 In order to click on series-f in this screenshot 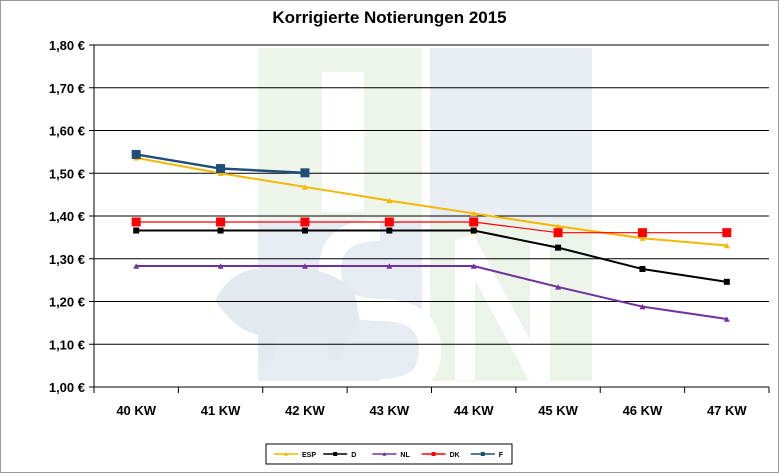, I will do `click(220, 163)`.